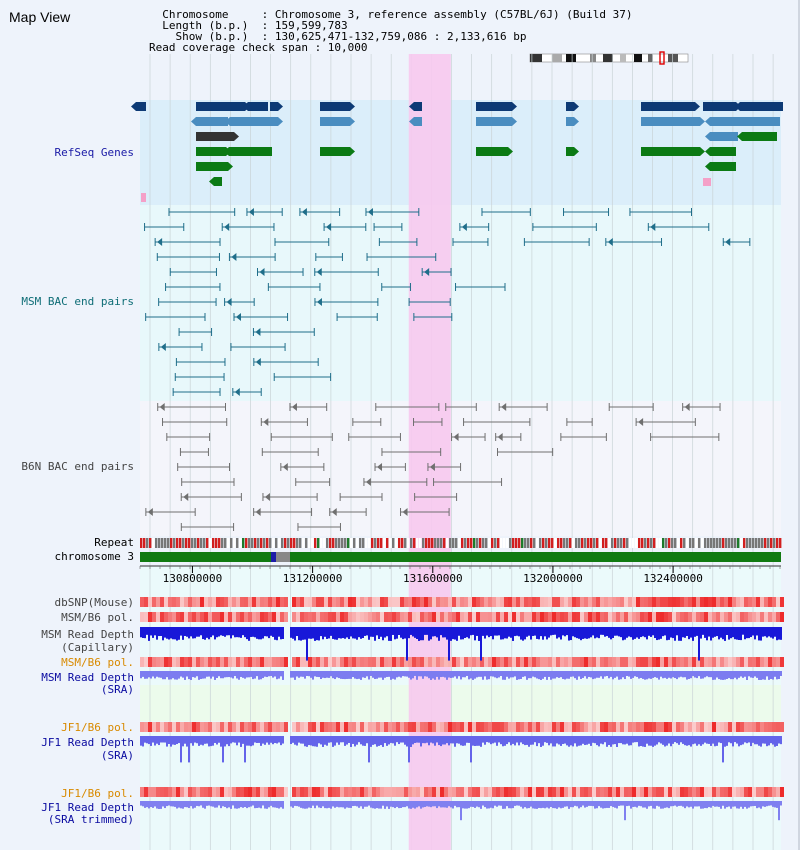 The image size is (800, 850). Describe the element at coordinates (77, 466) in the screenshot. I see `track-label-b6n-bac: B6N BAC end pairs` at that location.